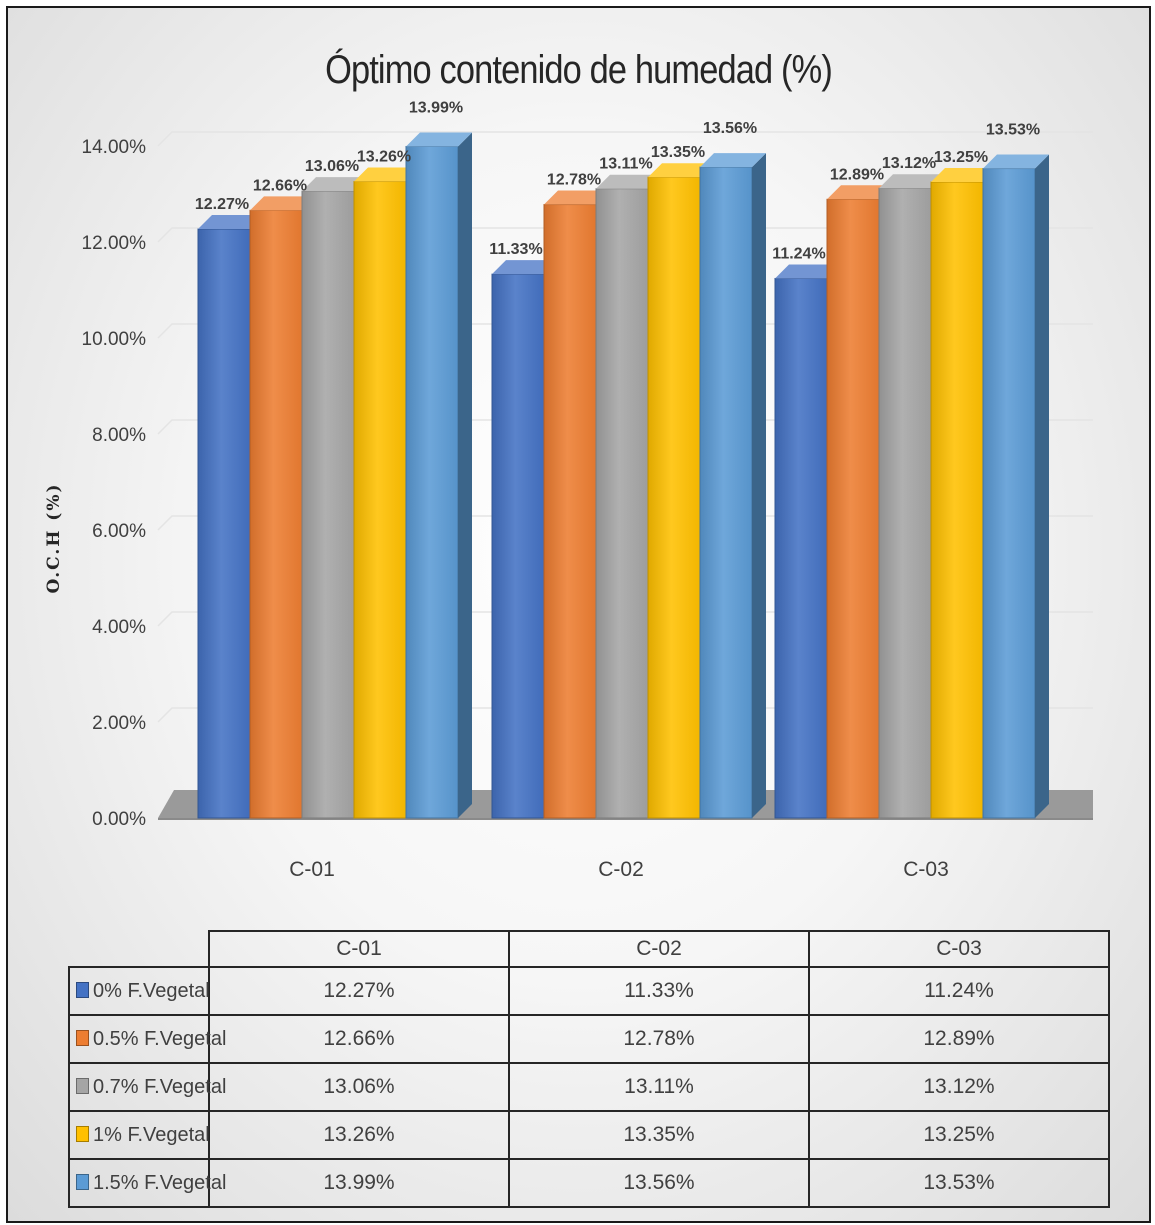 Image resolution: width=1155 pixels, height=1225 pixels. Describe the element at coordinates (926, 869) in the screenshot. I see `x-category-label: C-03` at that location.